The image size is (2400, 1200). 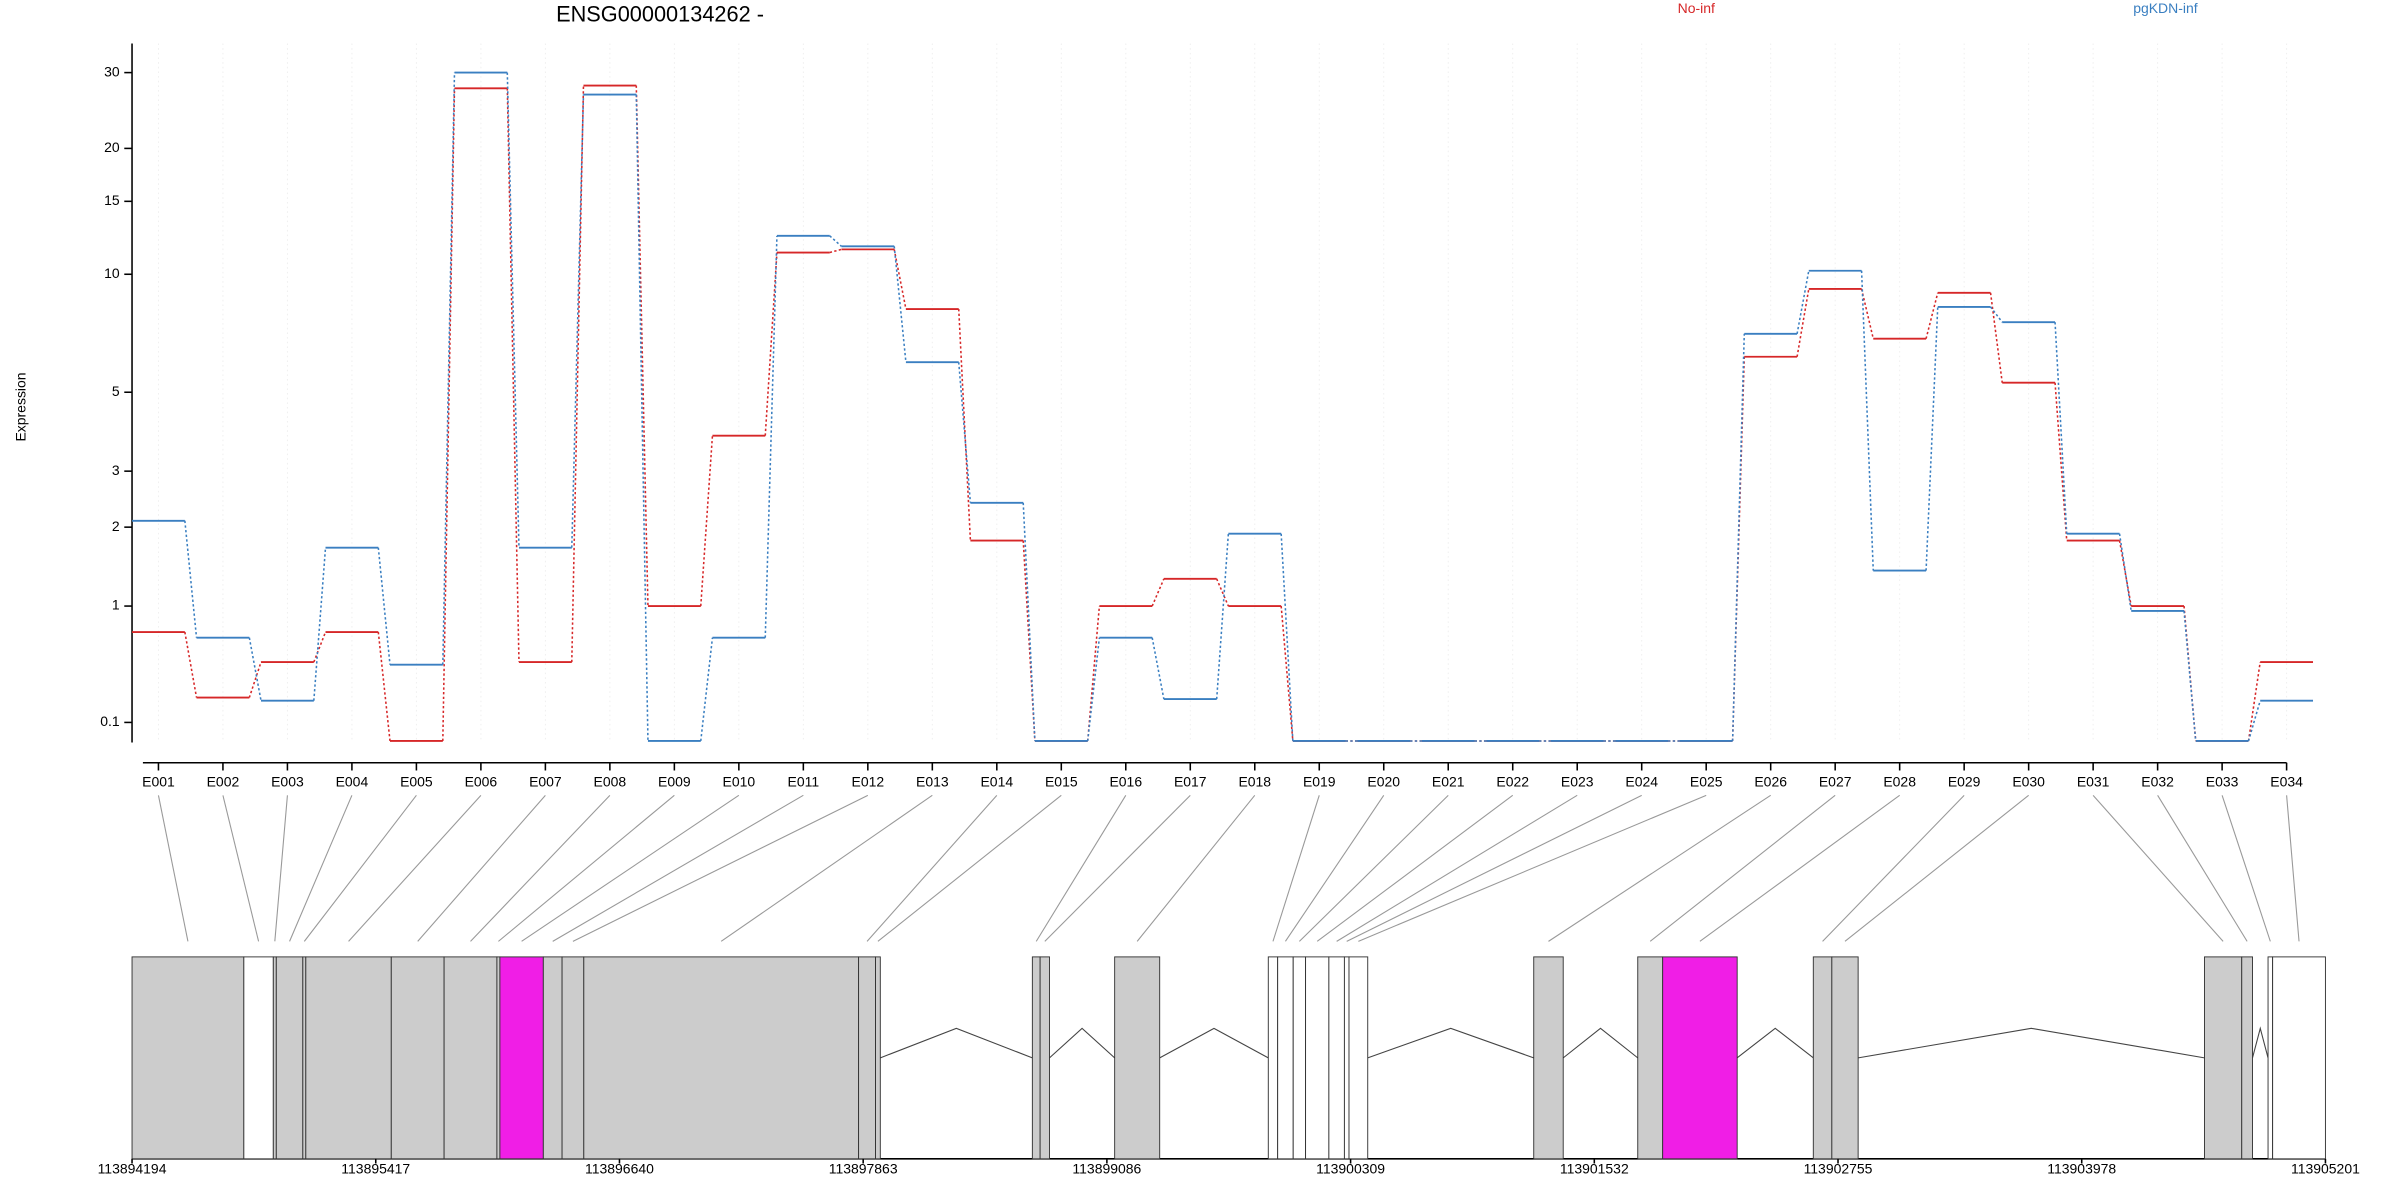 I want to click on x-tick-label: E023, so click(x=1577, y=782).